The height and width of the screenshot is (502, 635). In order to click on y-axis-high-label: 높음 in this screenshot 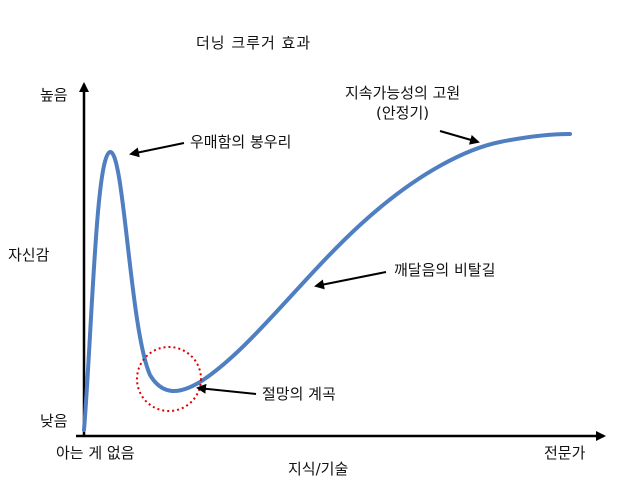, I will do `click(54, 95)`.